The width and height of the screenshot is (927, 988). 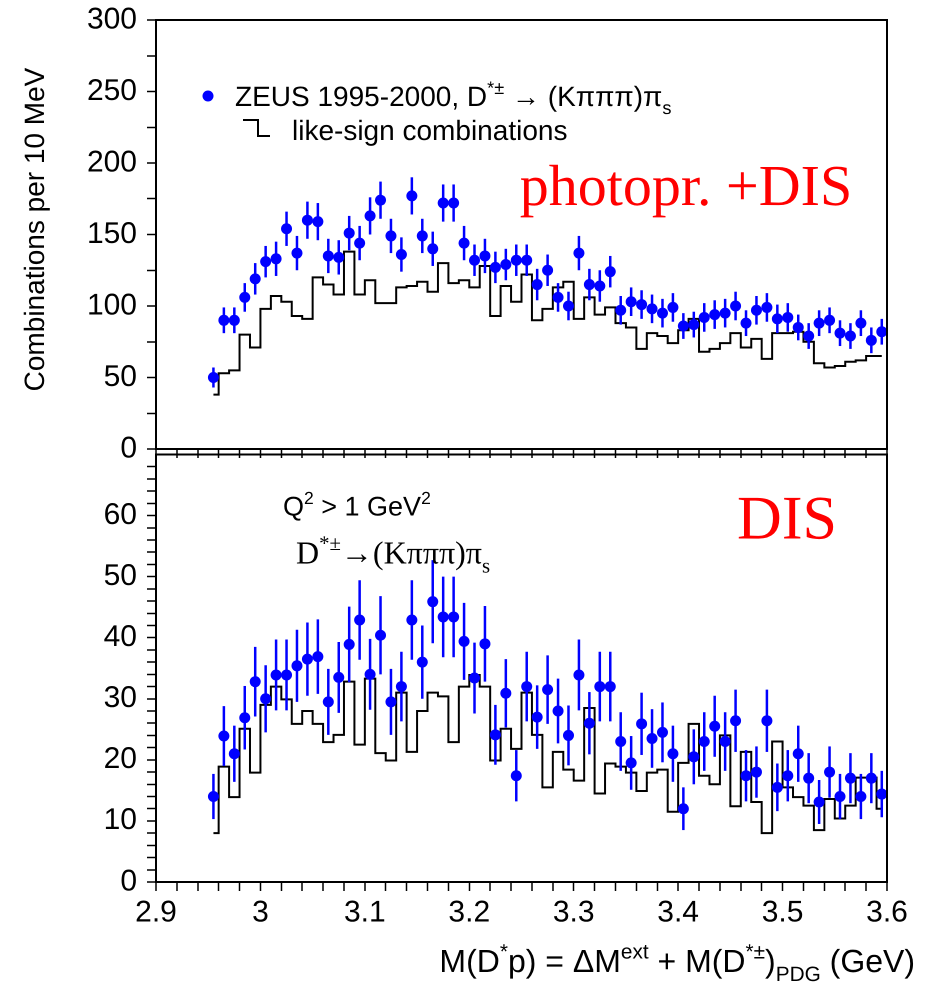 I want to click on y-tick-label: 40, so click(x=120, y=636).